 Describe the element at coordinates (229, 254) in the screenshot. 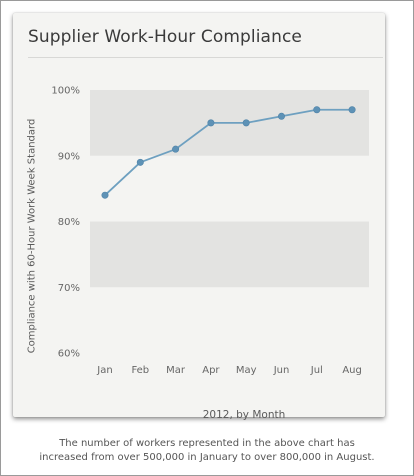

I see `grid-band` at that location.